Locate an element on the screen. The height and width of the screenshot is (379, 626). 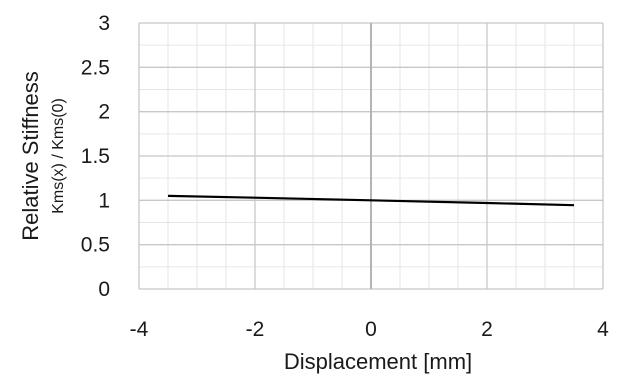
x-tick-label: 0 is located at coordinates (371, 329).